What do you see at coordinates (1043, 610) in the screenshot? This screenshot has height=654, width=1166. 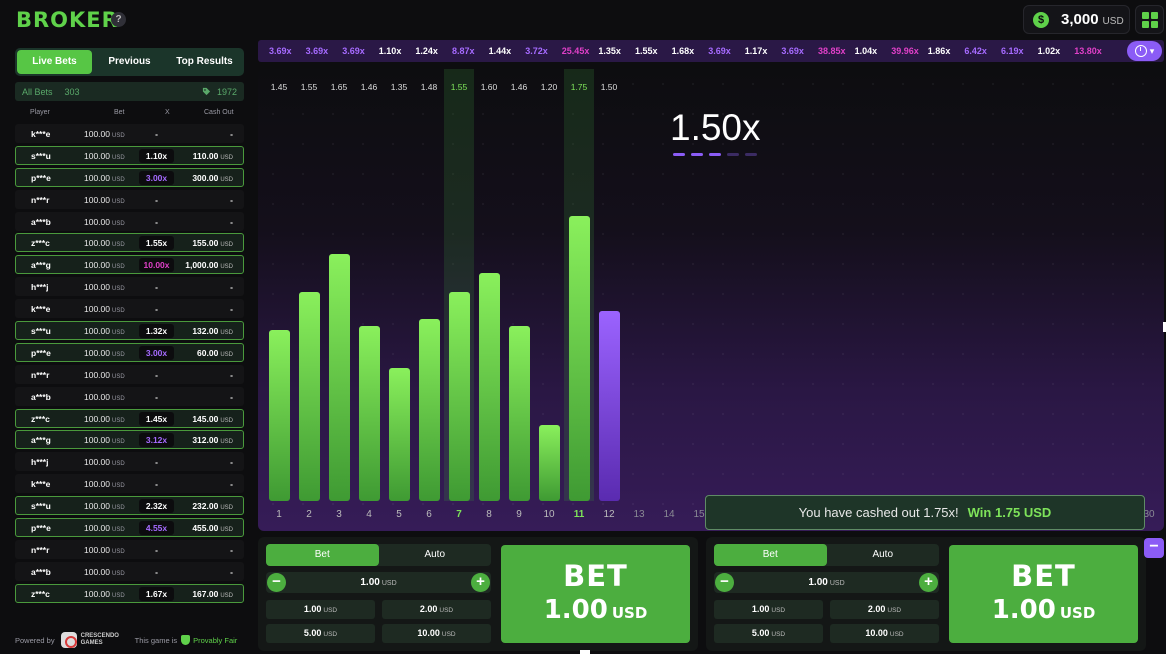 I see `bet-button-amount: 1.00 USD` at bounding box center [1043, 610].